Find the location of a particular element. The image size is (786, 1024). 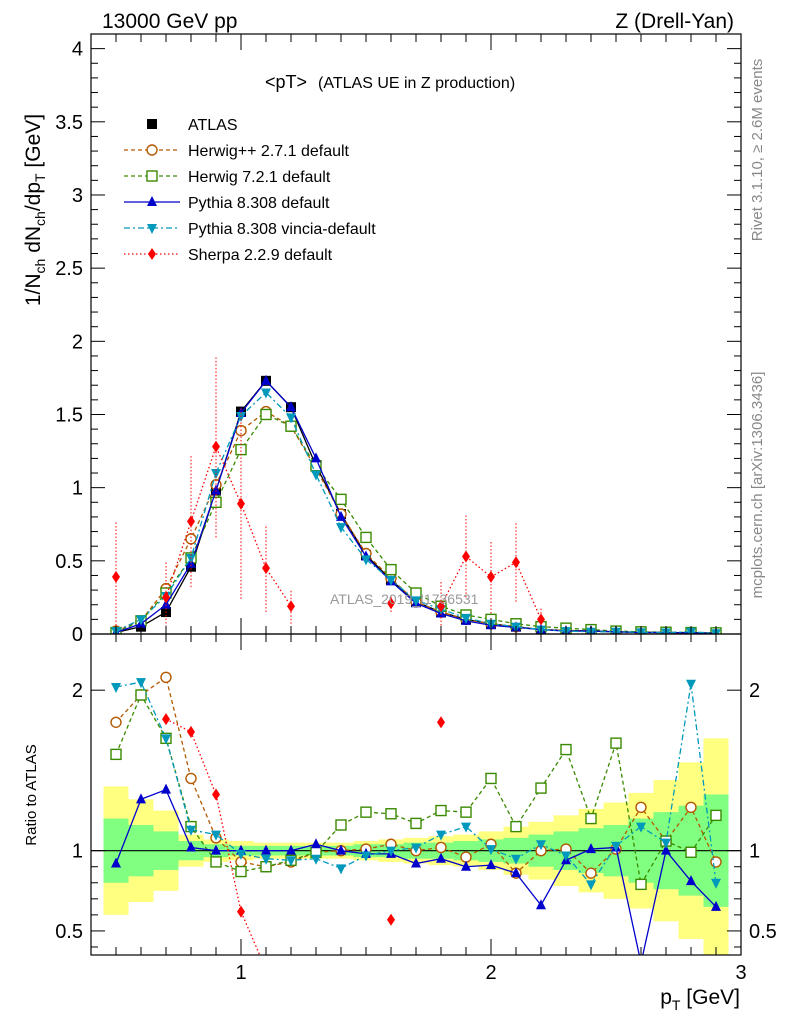

ratio-y-label: Ratio to ATLAS is located at coordinates (31, 794).